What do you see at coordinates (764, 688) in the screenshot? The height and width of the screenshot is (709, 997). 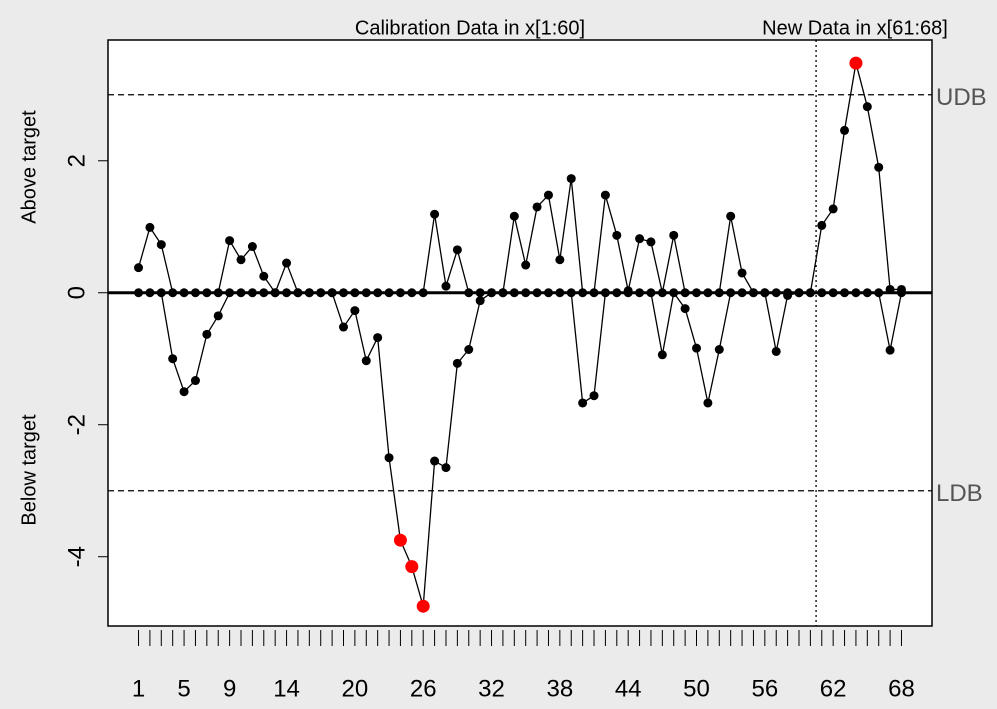 I see `x-tick-label: 56` at bounding box center [764, 688].